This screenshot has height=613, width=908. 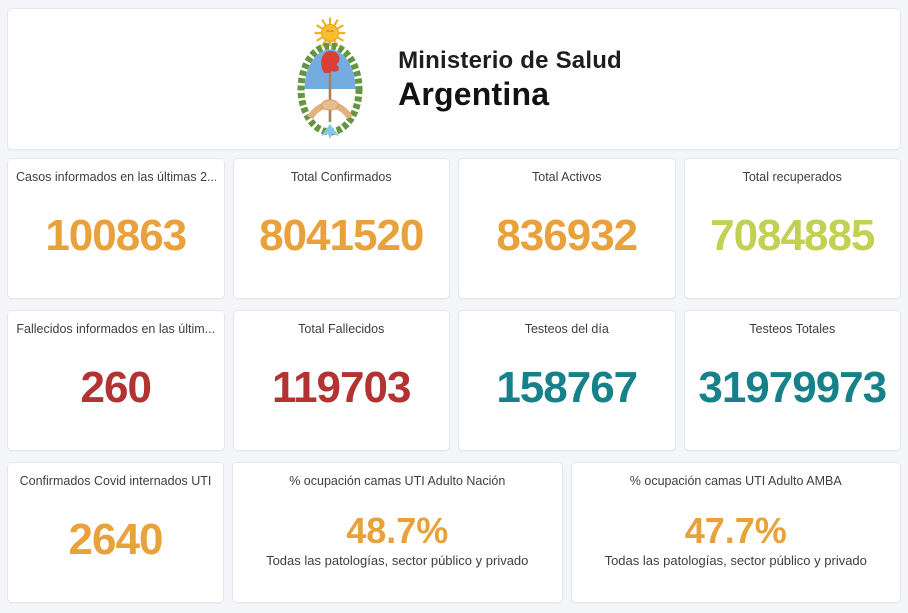 What do you see at coordinates (397, 481) in the screenshot?
I see `stat-title: % ocupación camas UTI Adulto Nación` at bounding box center [397, 481].